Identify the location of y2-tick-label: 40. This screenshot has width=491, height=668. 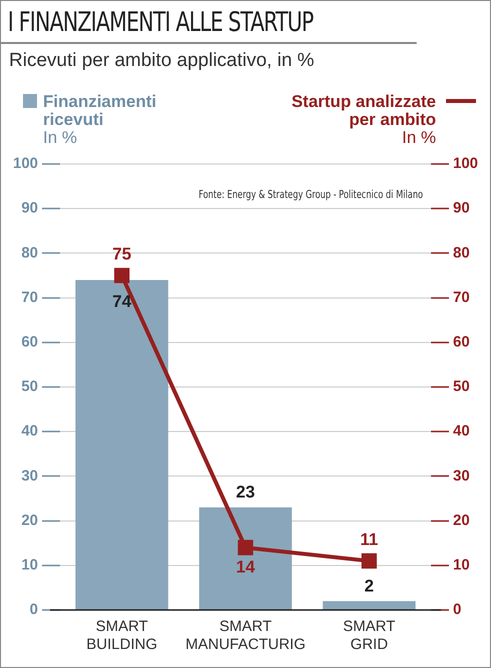
(461, 431).